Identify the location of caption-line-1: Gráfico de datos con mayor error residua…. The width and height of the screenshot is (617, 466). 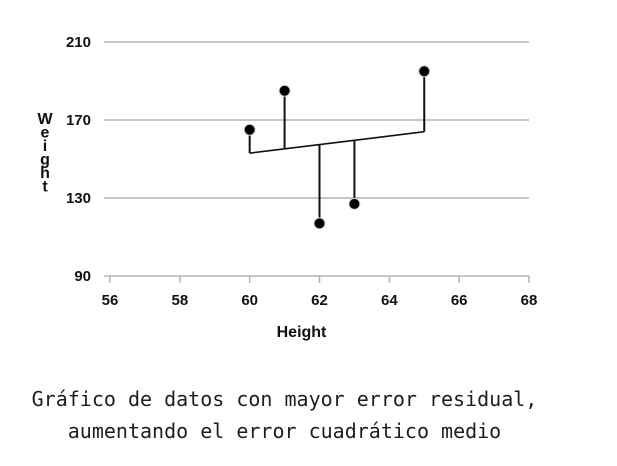
(284, 399).